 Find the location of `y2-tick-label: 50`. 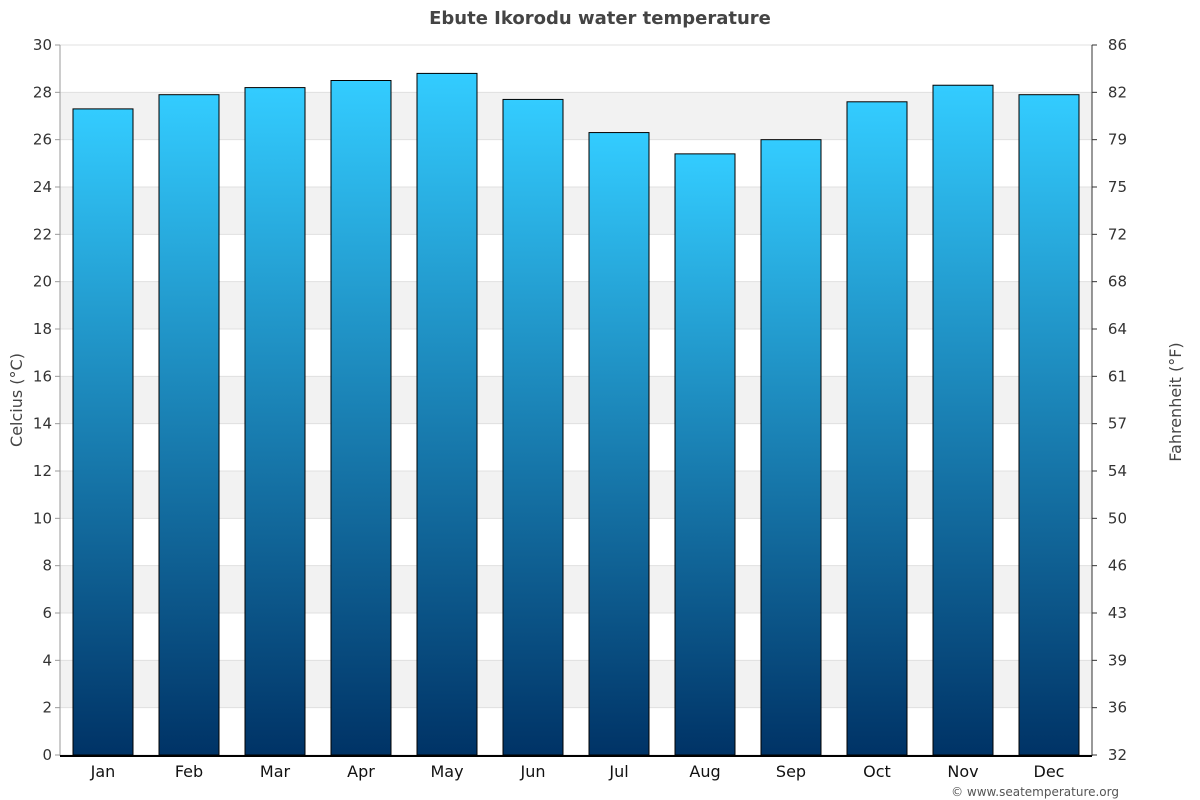

y2-tick-label: 50 is located at coordinates (1117, 518).